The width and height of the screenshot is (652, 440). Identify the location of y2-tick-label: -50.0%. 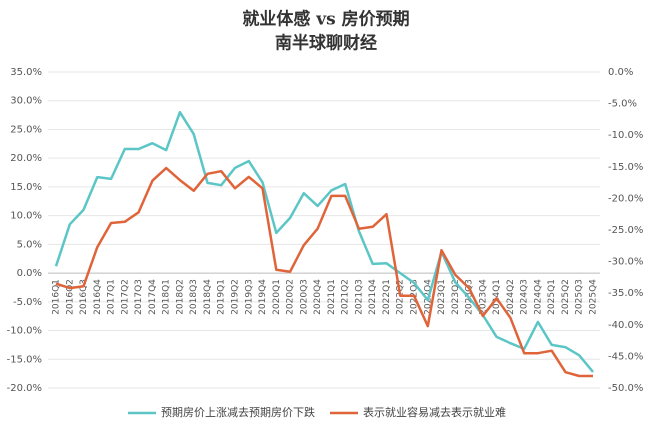
(625, 388).